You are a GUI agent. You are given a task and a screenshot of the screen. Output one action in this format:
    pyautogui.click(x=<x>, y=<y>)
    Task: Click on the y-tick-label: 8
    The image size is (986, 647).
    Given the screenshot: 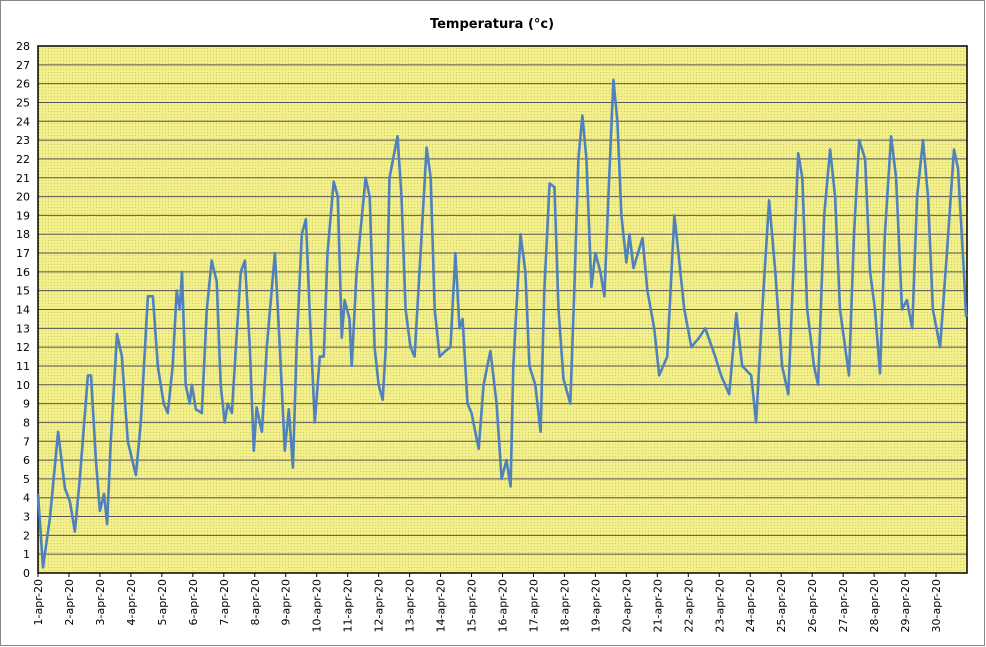 What is the action you would take?
    pyautogui.click(x=26, y=422)
    